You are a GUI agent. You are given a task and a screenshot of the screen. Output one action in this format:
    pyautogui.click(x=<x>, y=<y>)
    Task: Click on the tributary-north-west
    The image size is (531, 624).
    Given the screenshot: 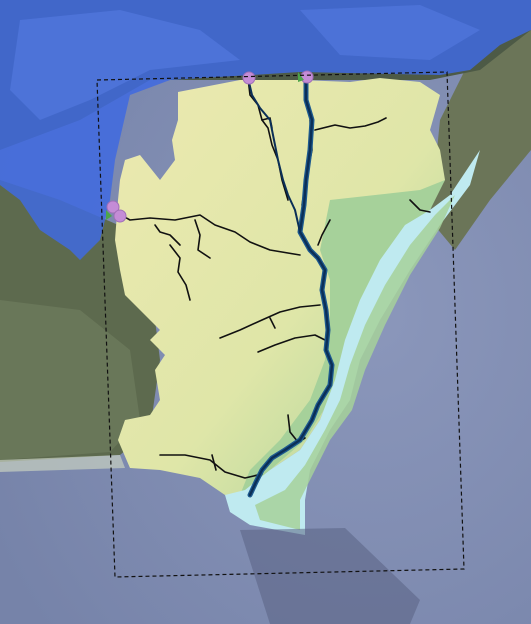 What is the action you would take?
    pyautogui.click(x=274, y=155)
    